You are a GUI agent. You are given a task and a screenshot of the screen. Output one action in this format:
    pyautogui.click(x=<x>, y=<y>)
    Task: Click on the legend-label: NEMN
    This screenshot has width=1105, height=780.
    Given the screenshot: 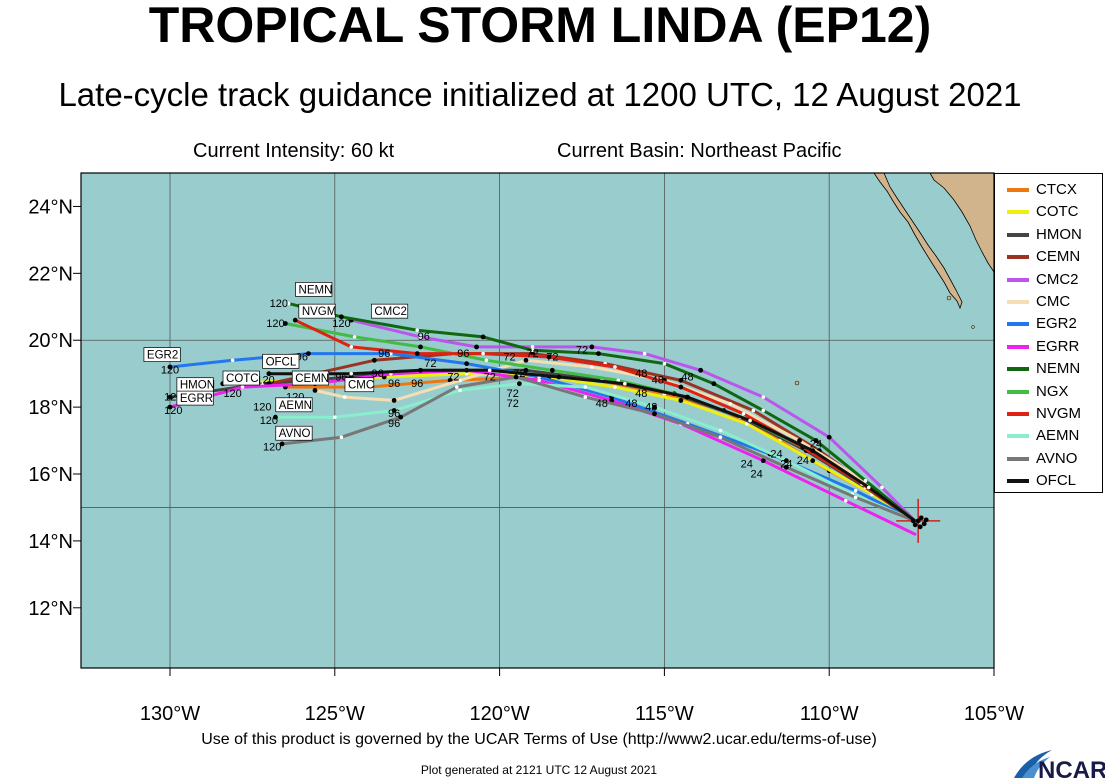 What is the action you would take?
    pyautogui.click(x=1058, y=369)
    